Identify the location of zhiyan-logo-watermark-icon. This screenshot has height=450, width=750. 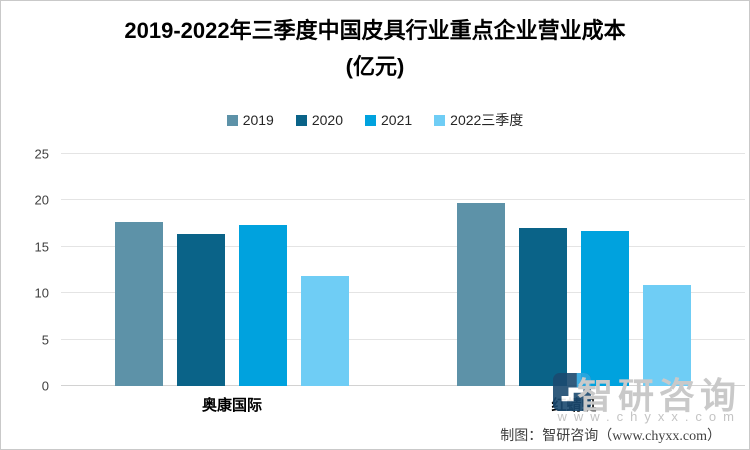
(572, 394).